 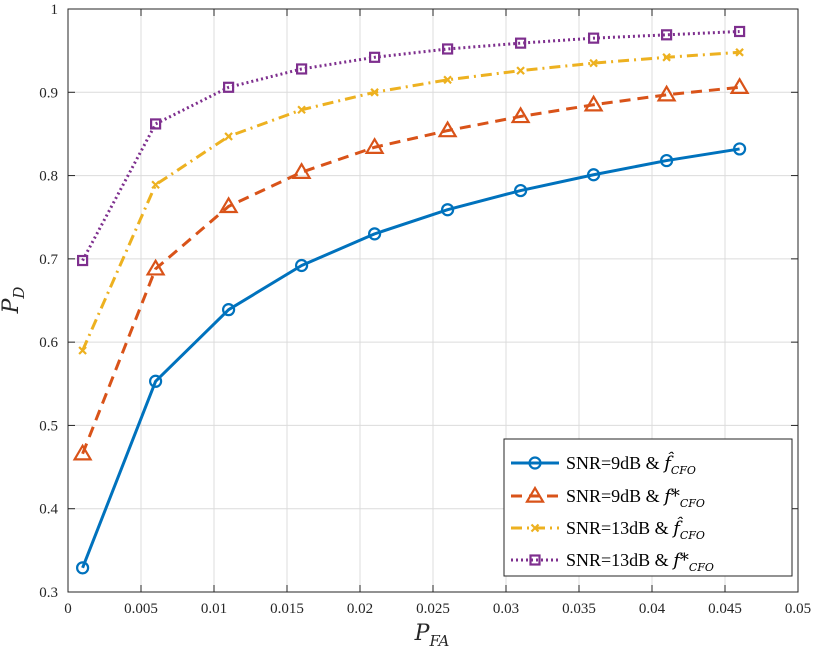 What do you see at coordinates (48, 593) in the screenshot?
I see `y-tick-label: 0.3` at bounding box center [48, 593].